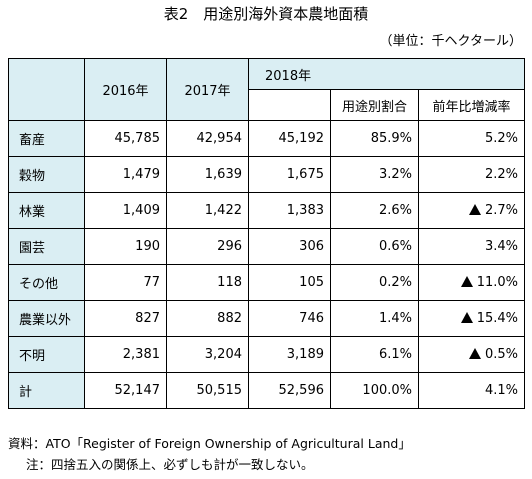 The height and width of the screenshot is (479, 532). I want to click on cell-v2018: 105, so click(289, 282).